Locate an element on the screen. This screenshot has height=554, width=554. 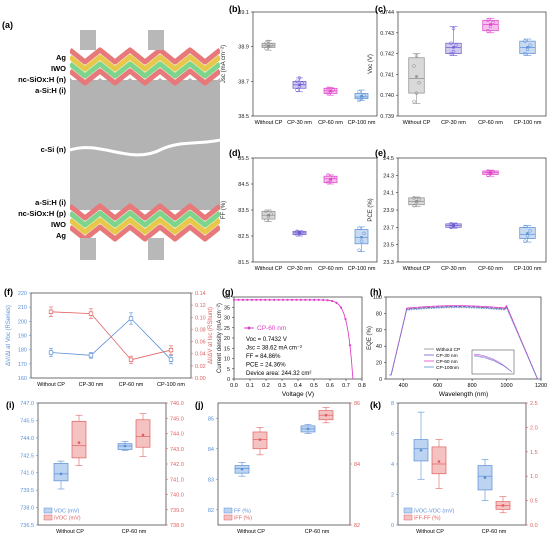
panel-b-mean is located at coordinates (330, 91).